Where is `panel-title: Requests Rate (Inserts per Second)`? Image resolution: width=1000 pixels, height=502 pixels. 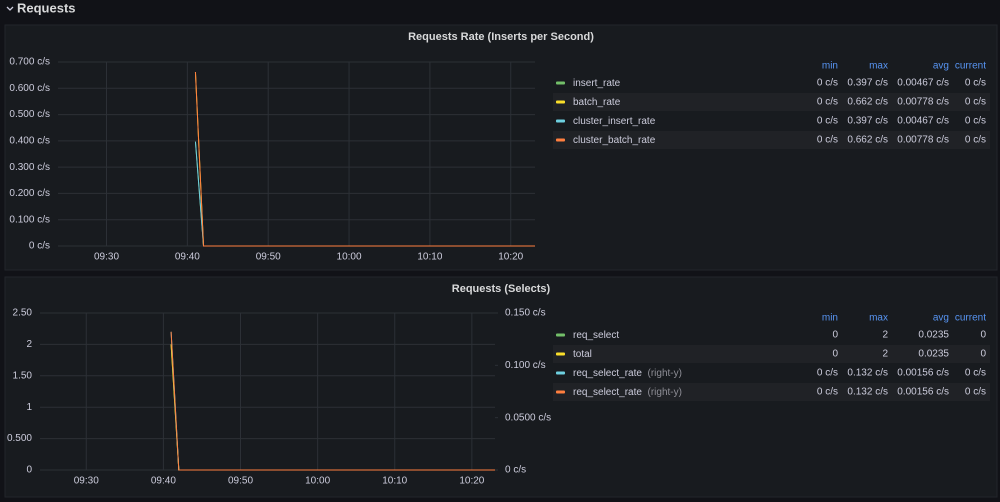
panel-title: Requests Rate (Inserts per Second) is located at coordinates (501, 37).